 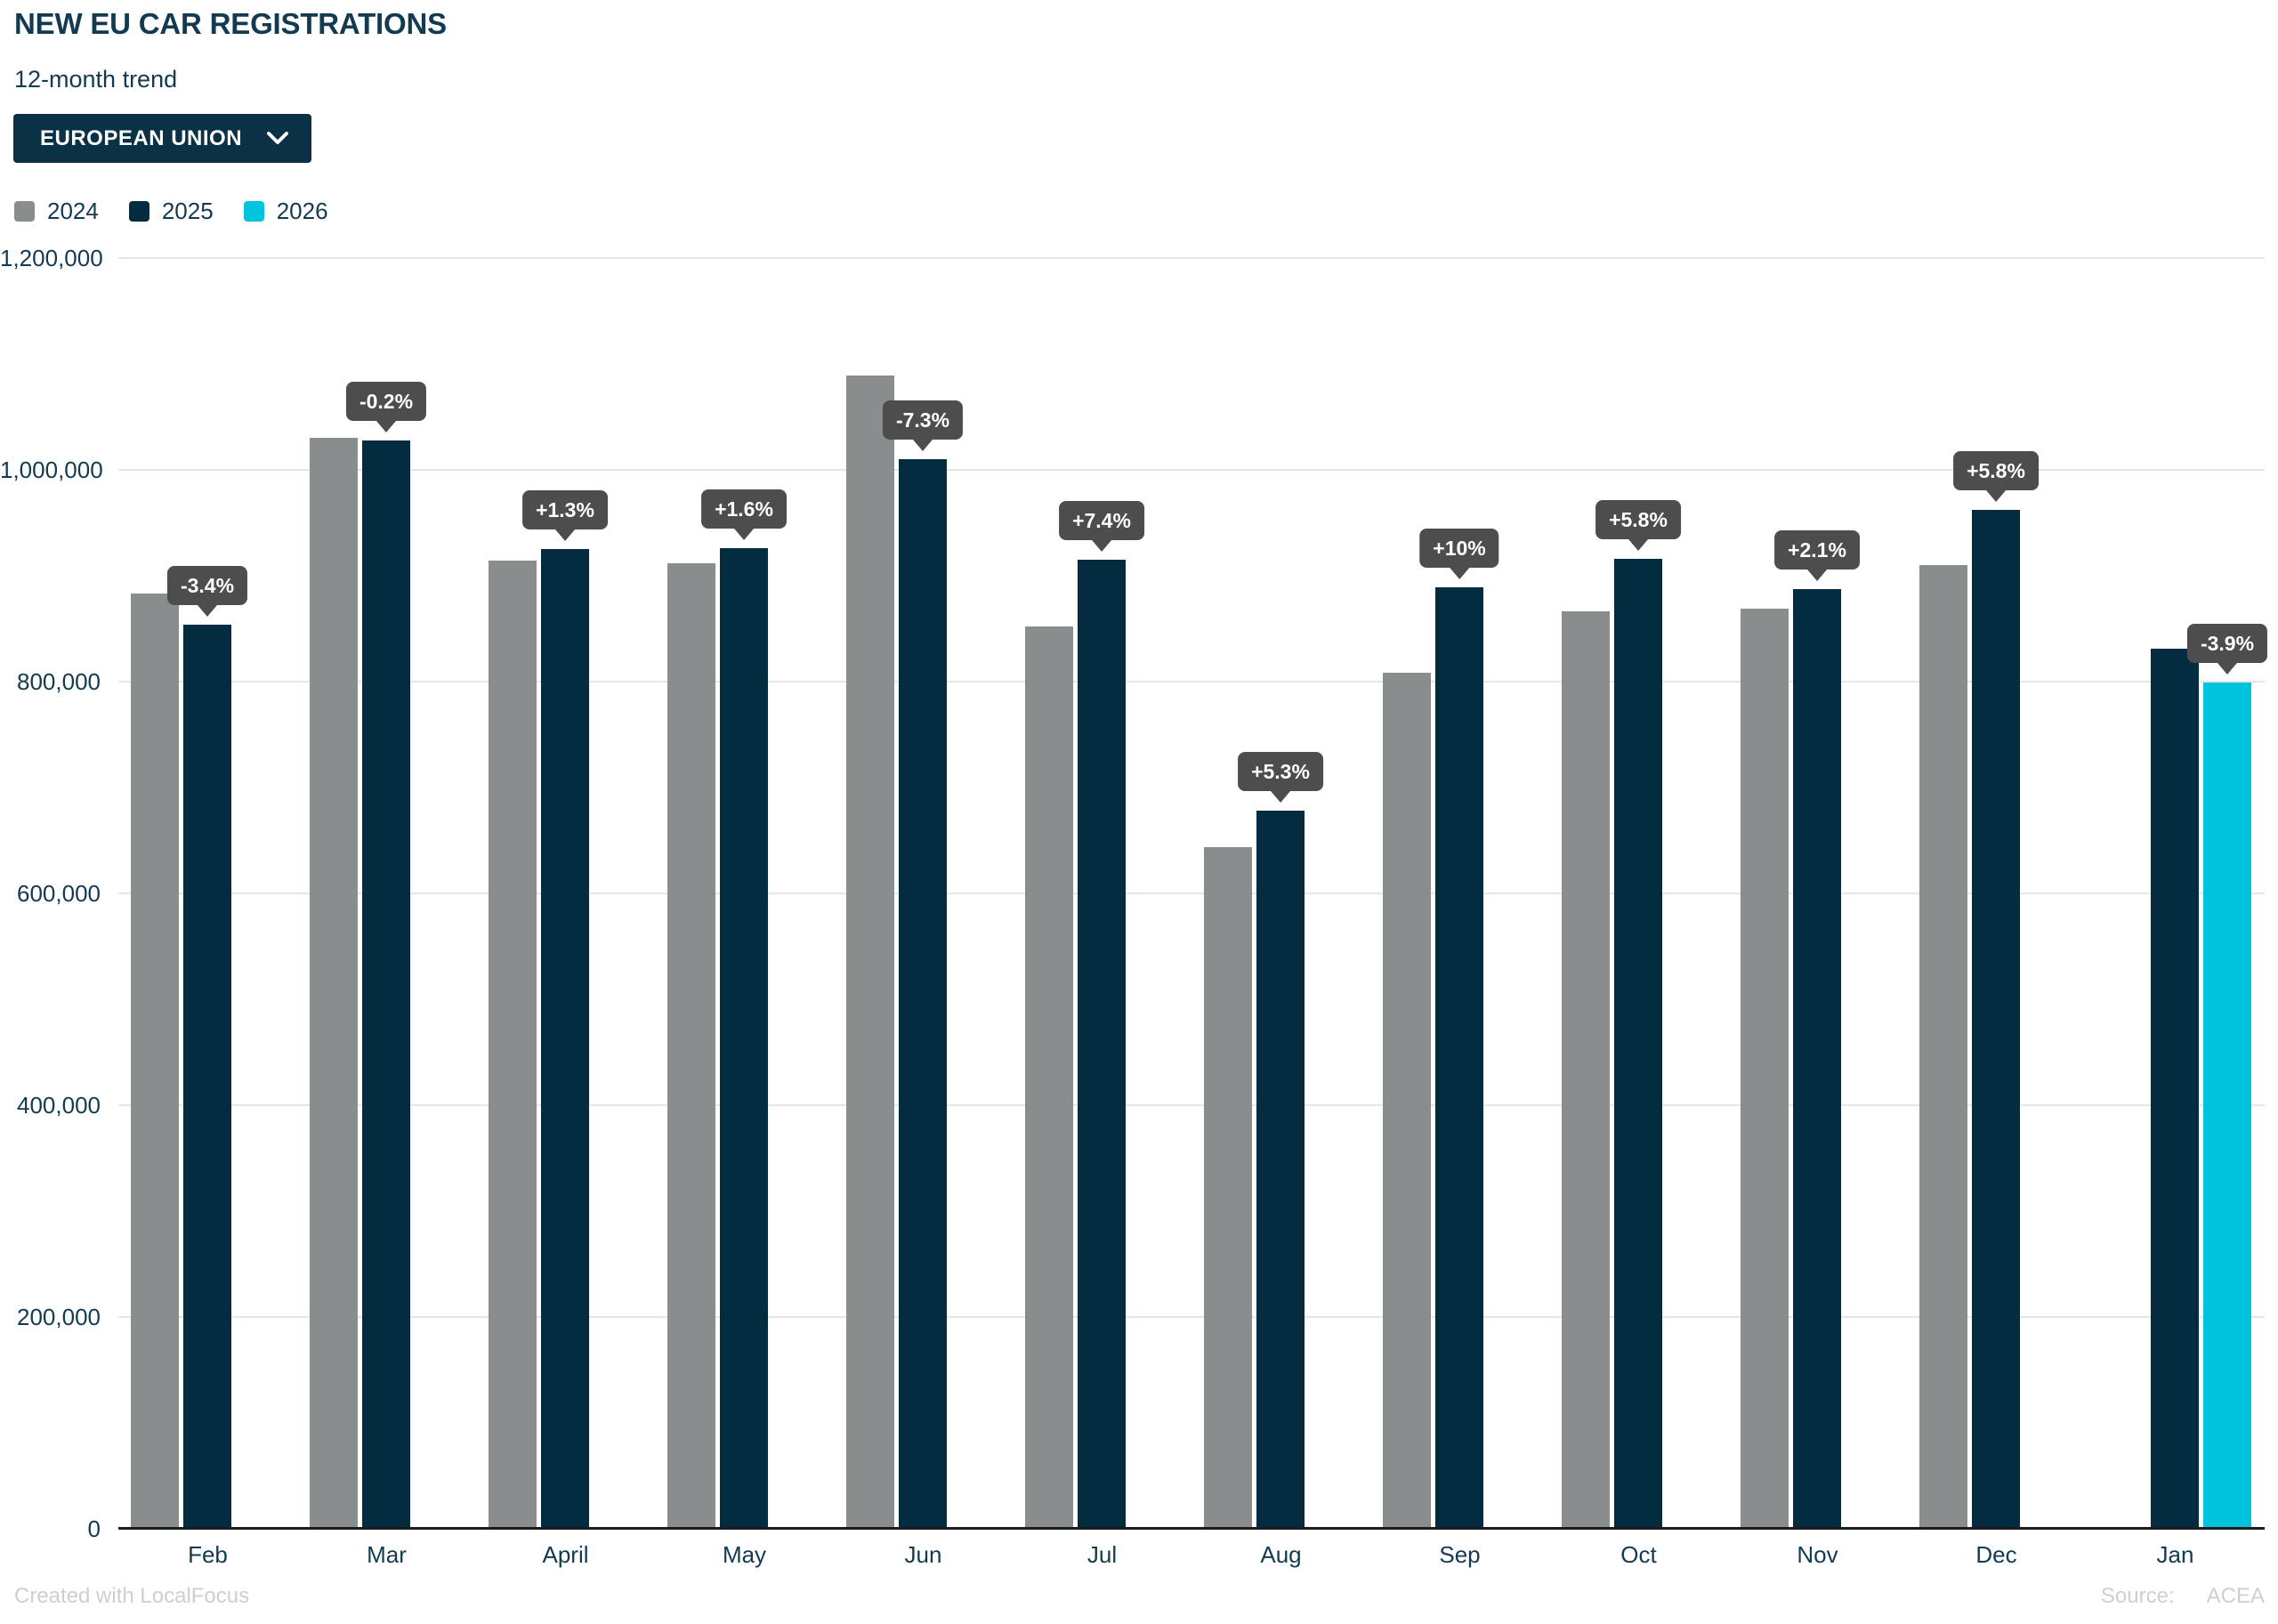 What do you see at coordinates (207, 585) in the screenshot?
I see `change-tooltip-feb: -3.4%` at bounding box center [207, 585].